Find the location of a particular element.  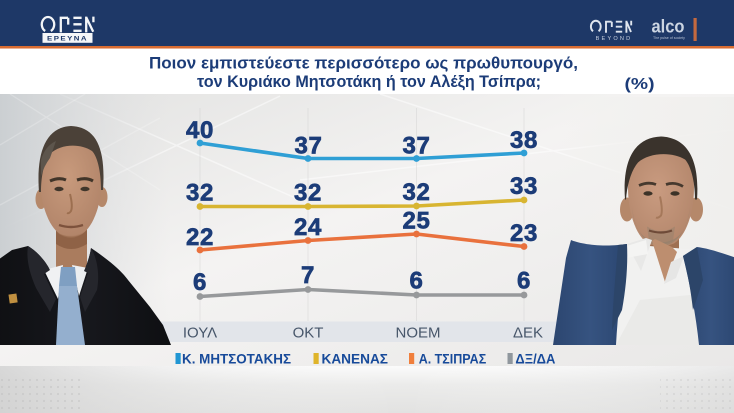

svg-text: ΚΑΝΕΝΑΣ is located at coordinates (355, 360).